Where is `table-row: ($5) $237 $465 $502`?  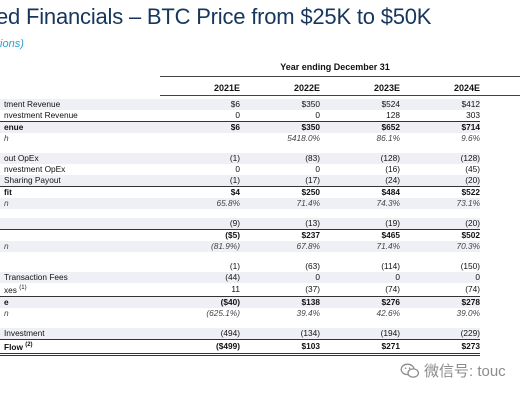
table-row: ($5) $237 $465 $502 is located at coordinates (240, 235).